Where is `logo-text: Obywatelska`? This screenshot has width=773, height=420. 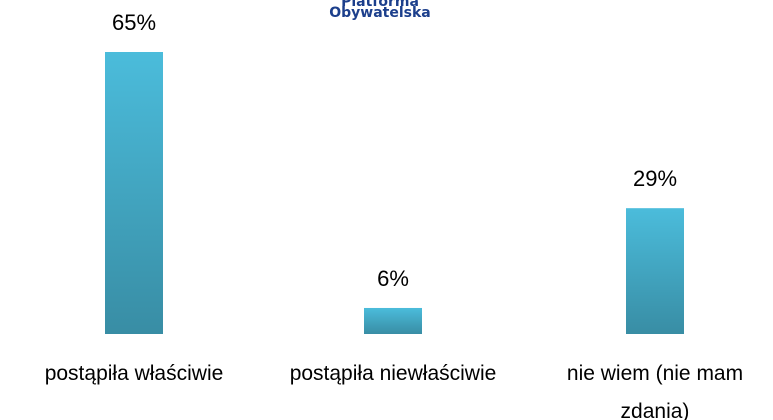
logo-text: Obywatelska is located at coordinates (380, 13).